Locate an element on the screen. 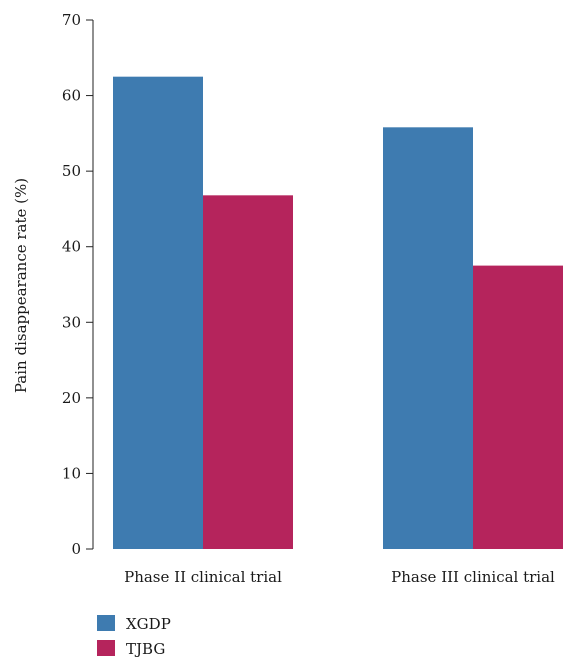 This screenshot has height=660, width=567. y-tick-label: 40 is located at coordinates (71, 247).